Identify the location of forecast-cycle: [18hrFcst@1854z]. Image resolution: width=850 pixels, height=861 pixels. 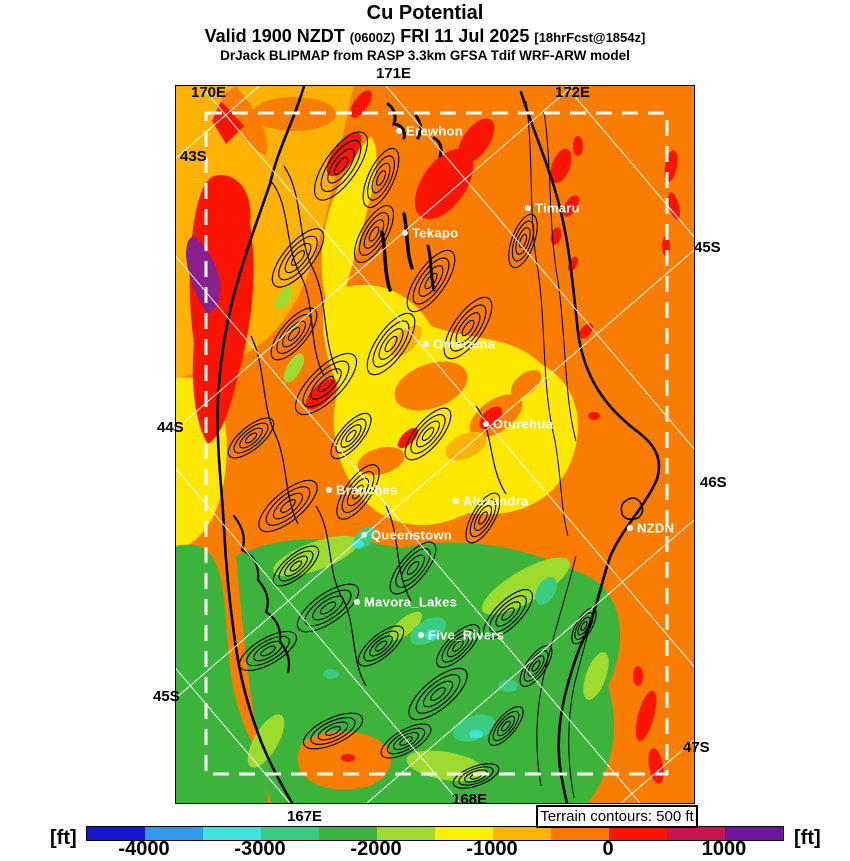
(590, 37).